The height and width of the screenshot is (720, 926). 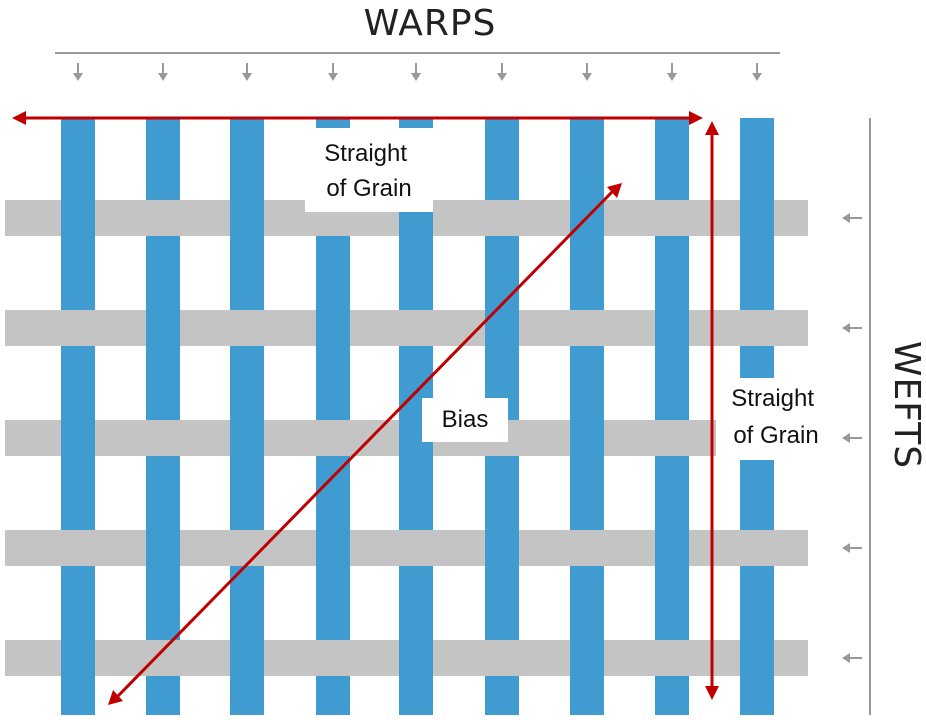 What do you see at coordinates (430, 23) in the screenshot?
I see `warps-label: WARPS` at bounding box center [430, 23].